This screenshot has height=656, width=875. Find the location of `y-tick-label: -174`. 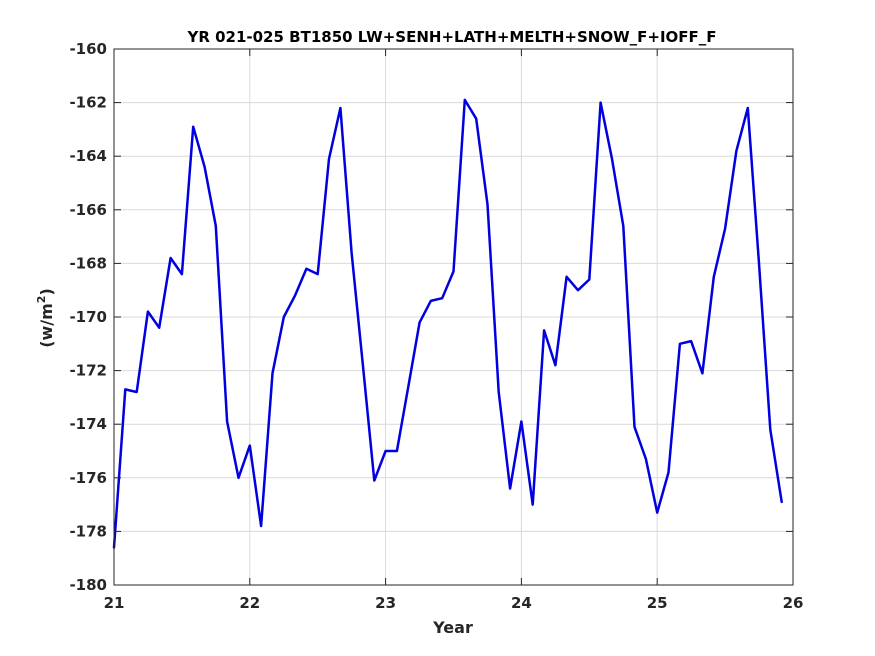

y-tick-label: -174 is located at coordinates (88, 424).